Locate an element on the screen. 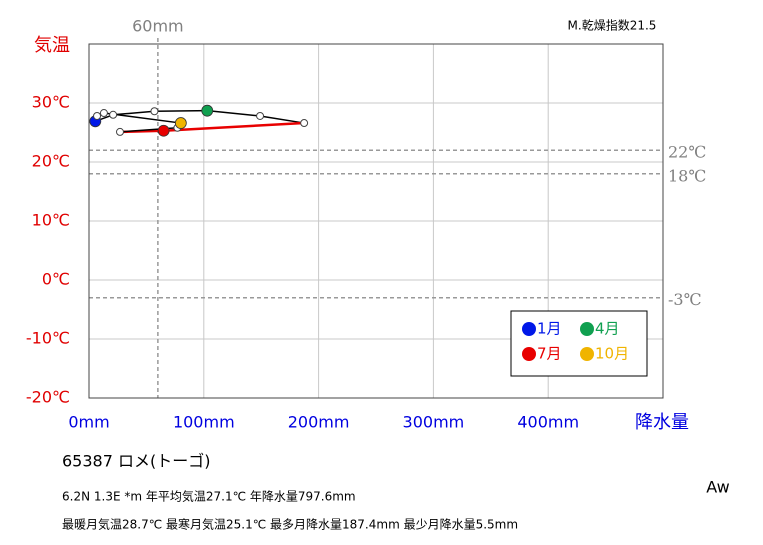  station-name: 65387 ロメ(トーゴ) is located at coordinates (136, 461).